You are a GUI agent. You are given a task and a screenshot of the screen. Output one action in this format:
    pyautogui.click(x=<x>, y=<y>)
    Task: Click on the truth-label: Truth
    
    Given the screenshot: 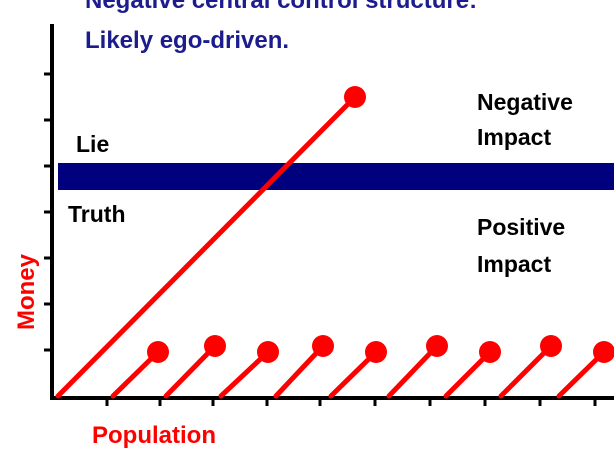 What is the action you would take?
    pyautogui.click(x=97, y=214)
    